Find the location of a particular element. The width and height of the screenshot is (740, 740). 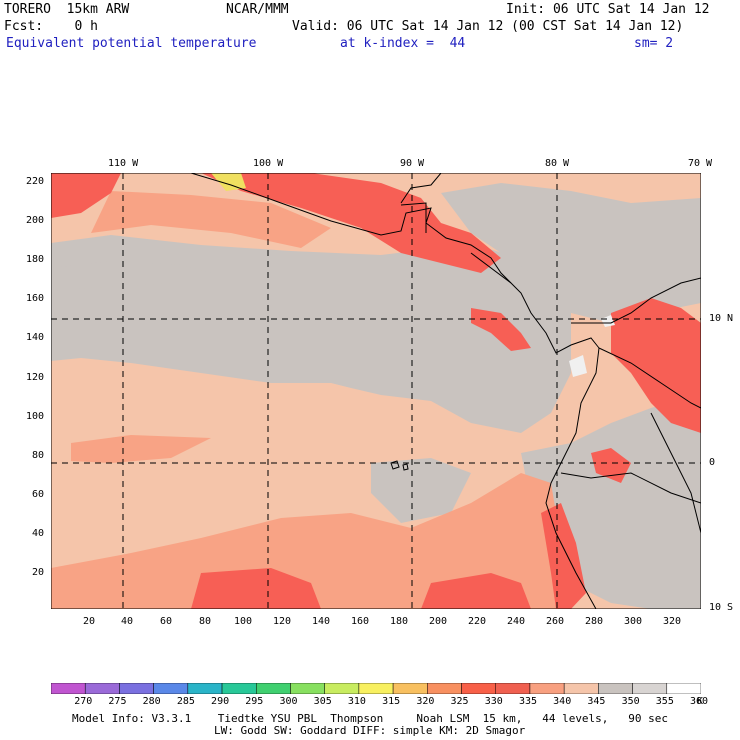

y-label-60: 60 is located at coordinates (38, 494).